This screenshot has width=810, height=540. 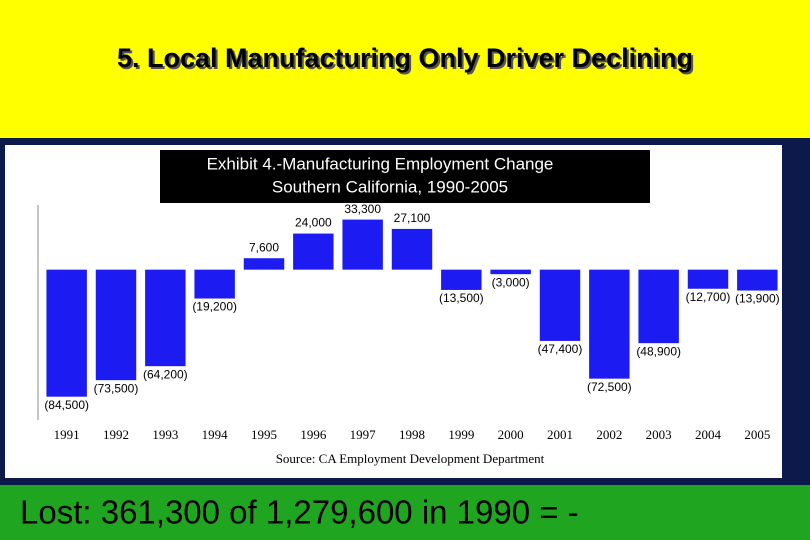 What do you see at coordinates (511, 434) in the screenshot?
I see `x-tick-label: 2000` at bounding box center [511, 434].